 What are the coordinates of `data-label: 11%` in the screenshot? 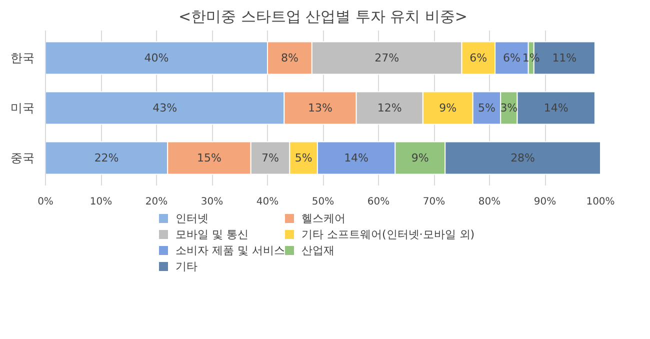 It's located at (564, 58).